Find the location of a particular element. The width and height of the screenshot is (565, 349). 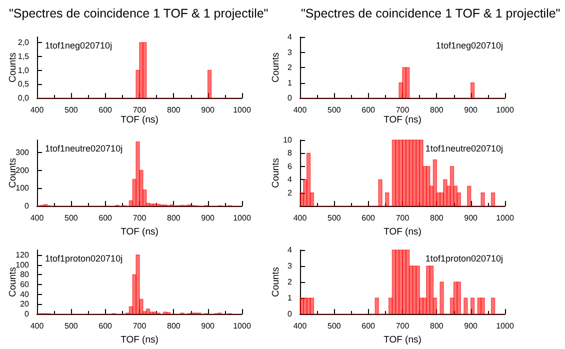

y-tick-label: 0,0 is located at coordinates (24, 98).